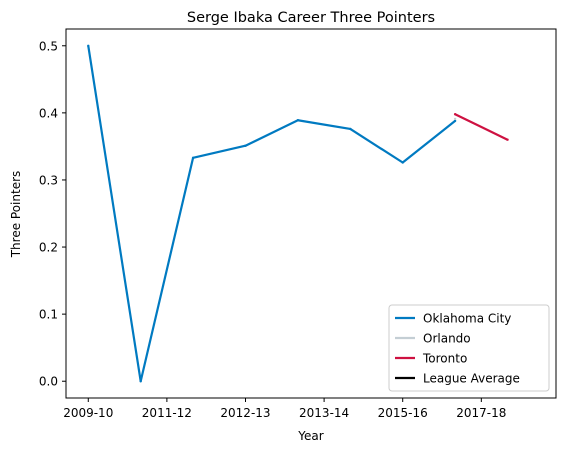 This screenshot has width=570, height=453. What do you see at coordinates (481, 413) in the screenshot?
I see `x-tick-label-5: 2017-18` at bounding box center [481, 413].